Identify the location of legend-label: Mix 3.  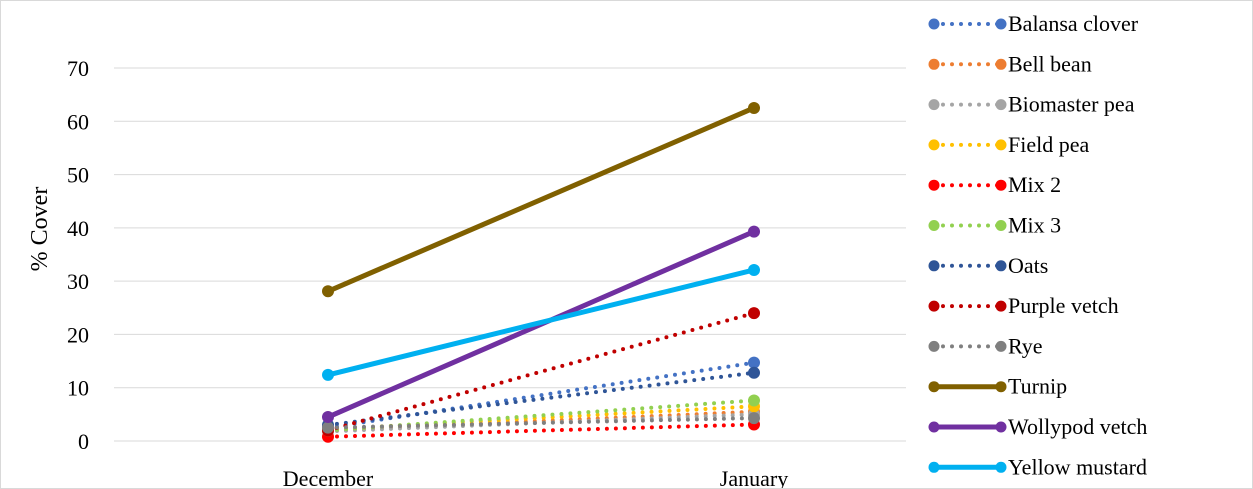
(1034, 225).